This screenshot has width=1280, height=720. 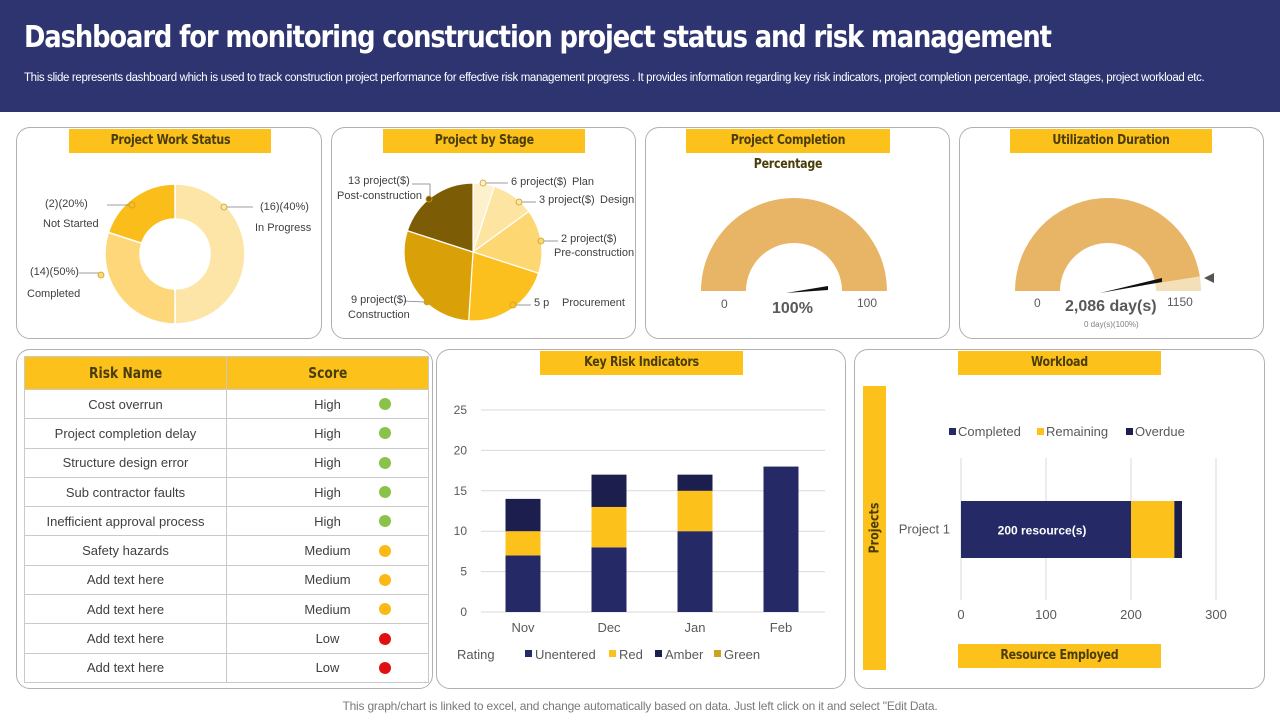 What do you see at coordinates (379, 181) in the screenshot?
I see `post-construction-value: 13 project($)` at bounding box center [379, 181].